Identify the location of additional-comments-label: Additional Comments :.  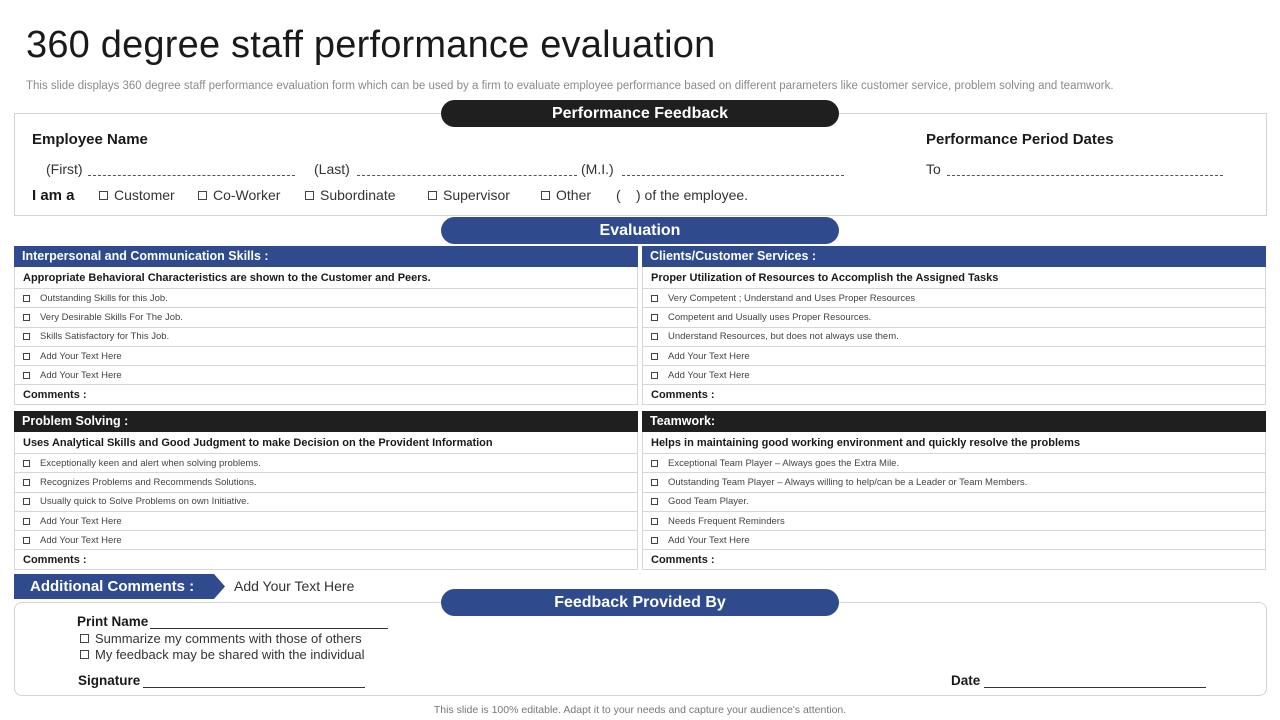
(119, 586).